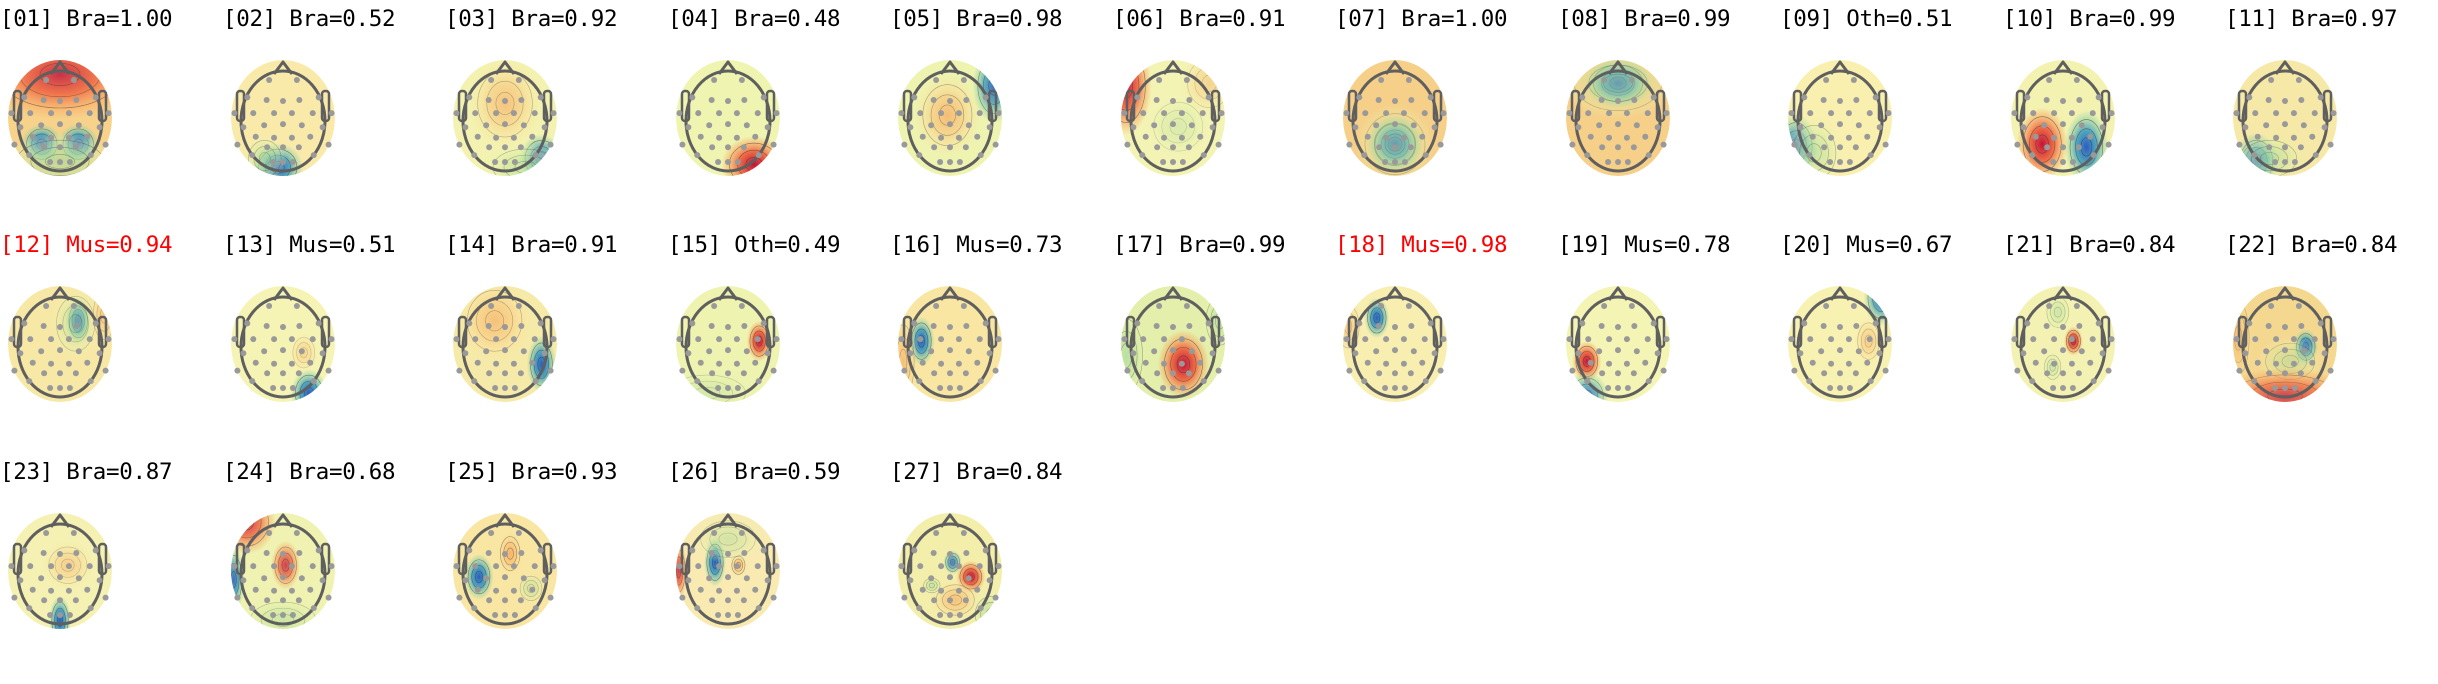 This screenshot has width=2438, height=684. Describe the element at coordinates (976, 245) in the screenshot. I see `component-title: [16] Mus=0.73` at that location.